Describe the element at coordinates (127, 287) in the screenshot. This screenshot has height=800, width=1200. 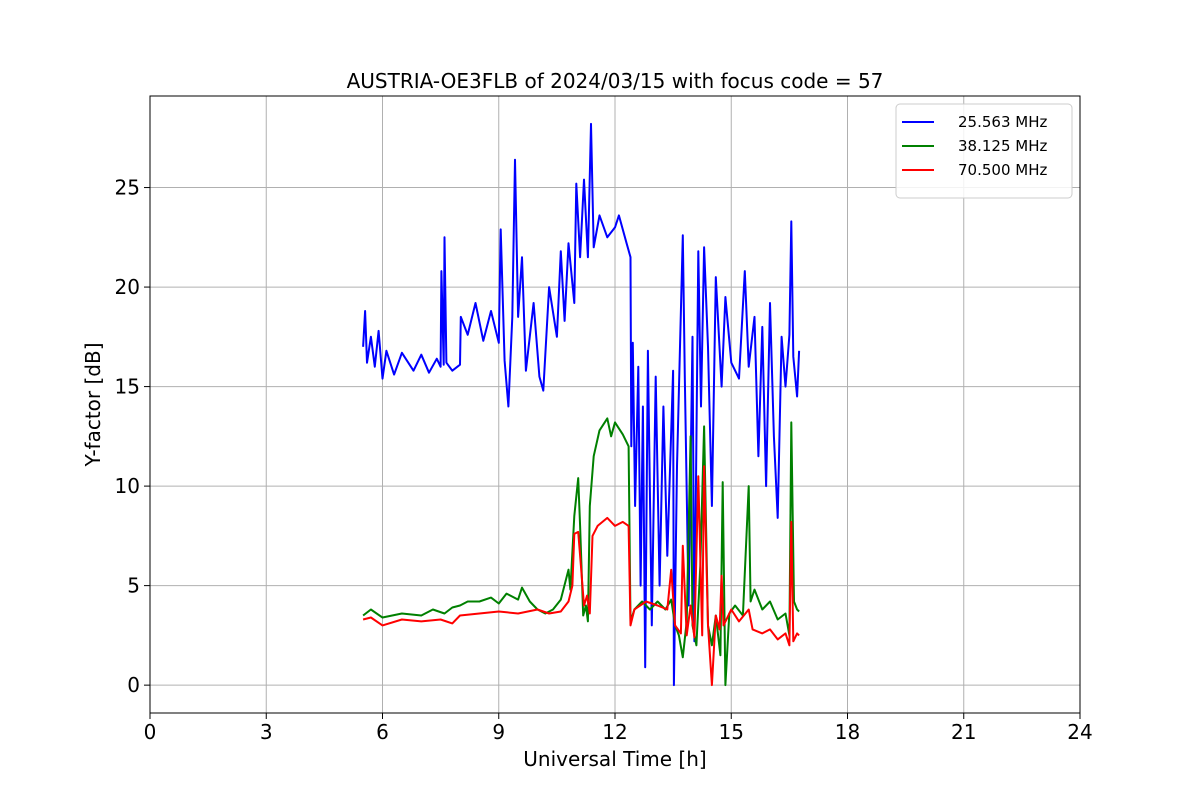
I see `y-tick-label: 20` at that location.